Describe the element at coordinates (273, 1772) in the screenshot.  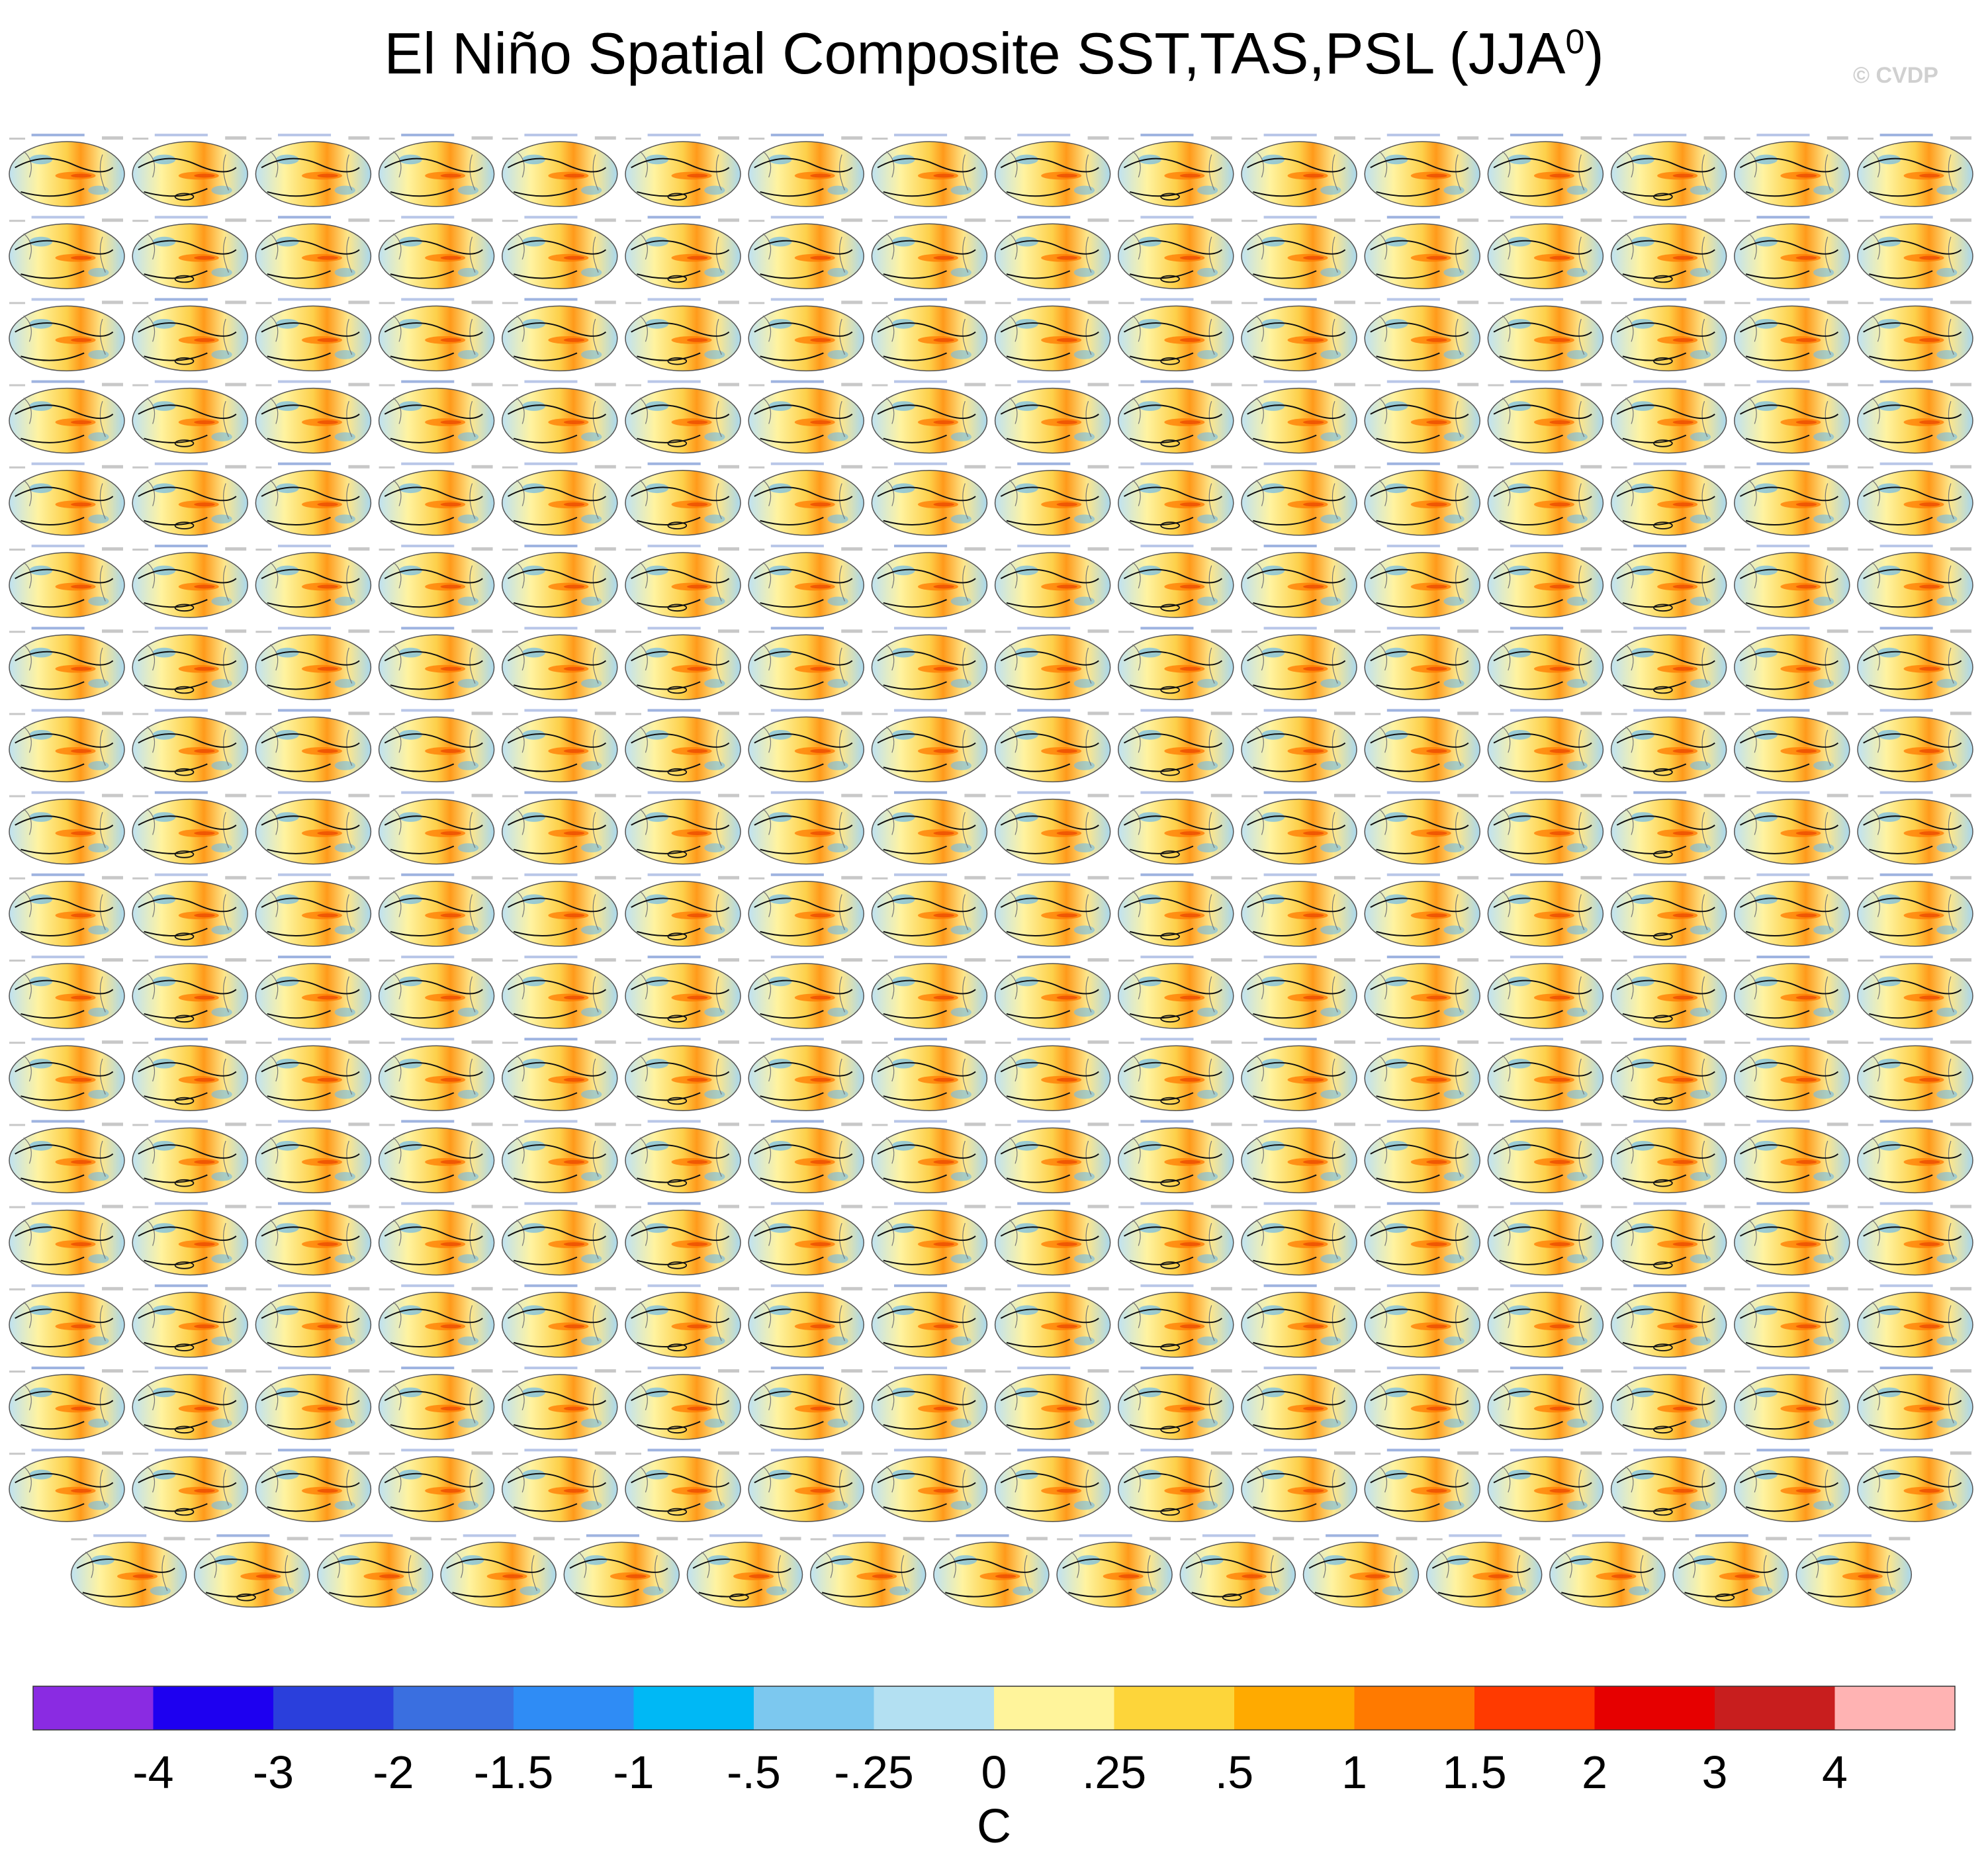
I see `colorbar-tick-label: -3` at that location.